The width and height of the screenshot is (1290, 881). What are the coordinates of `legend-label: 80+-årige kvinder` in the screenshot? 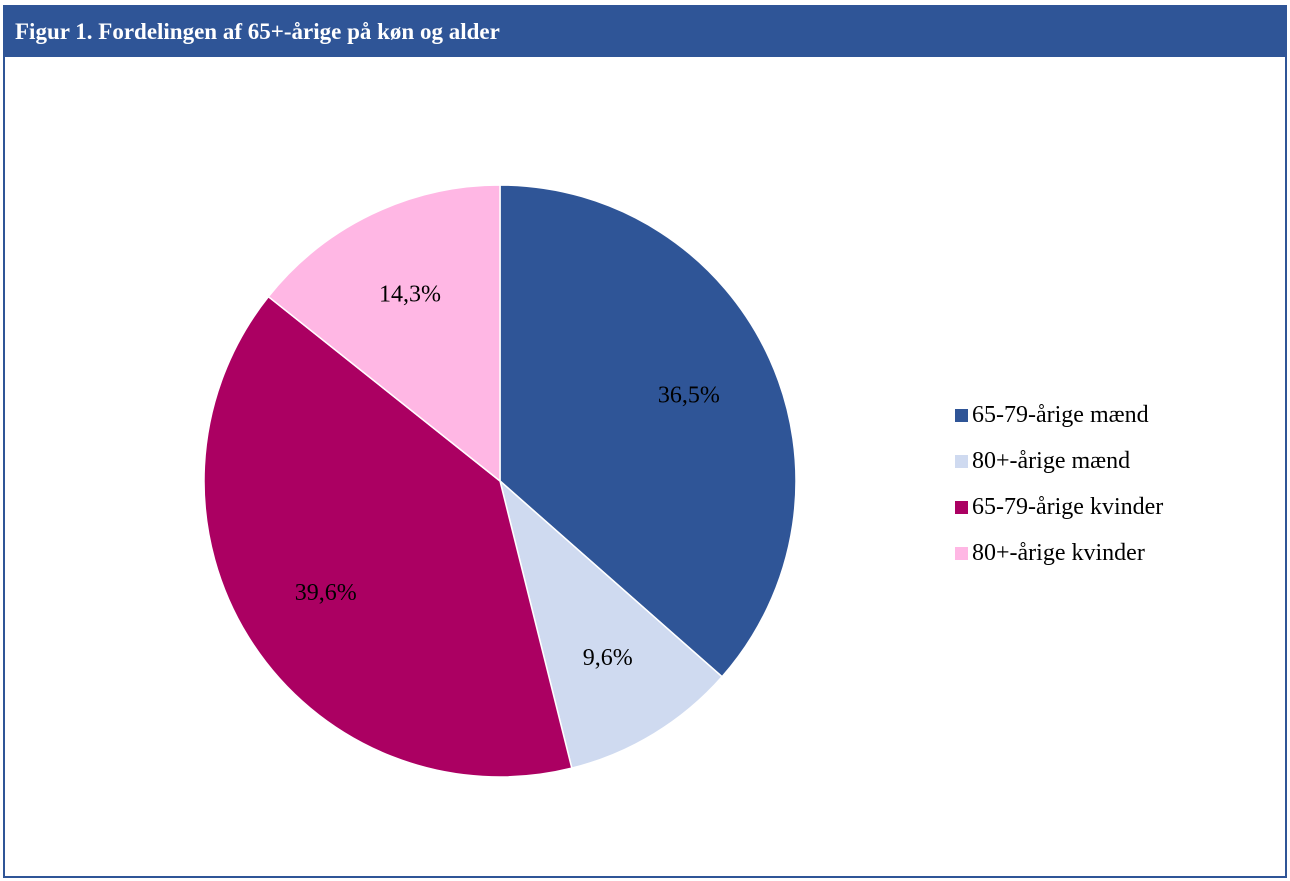 It's located at (1058, 552).